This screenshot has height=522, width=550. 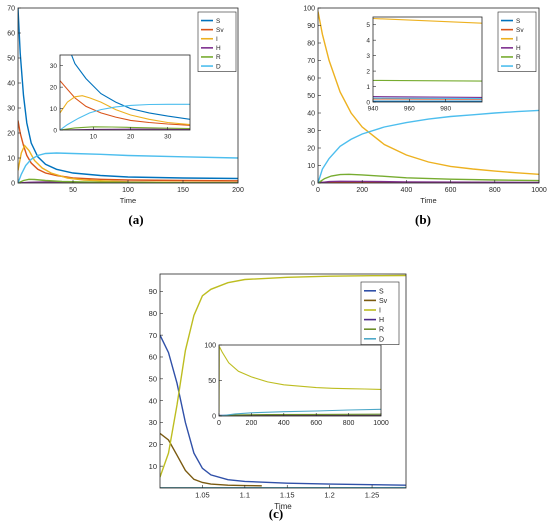 What do you see at coordinates (153, 357) in the screenshot?
I see `panel-c-ytick-label: 60` at bounding box center [153, 357].